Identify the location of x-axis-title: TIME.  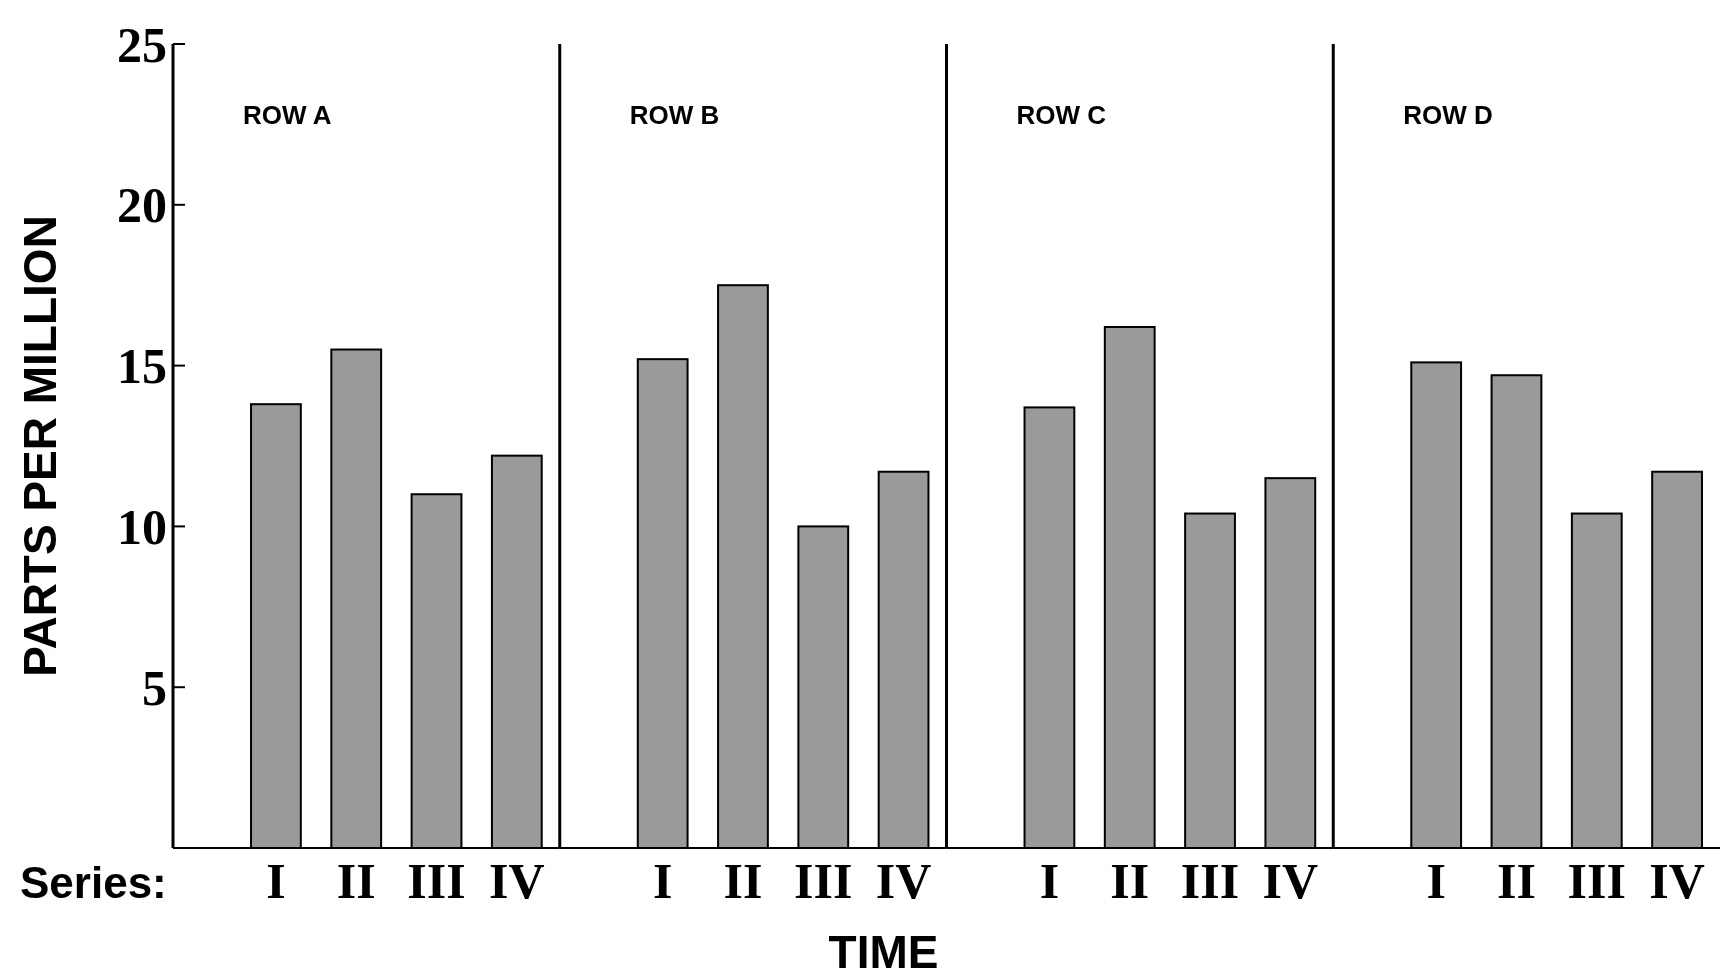
(883, 952).